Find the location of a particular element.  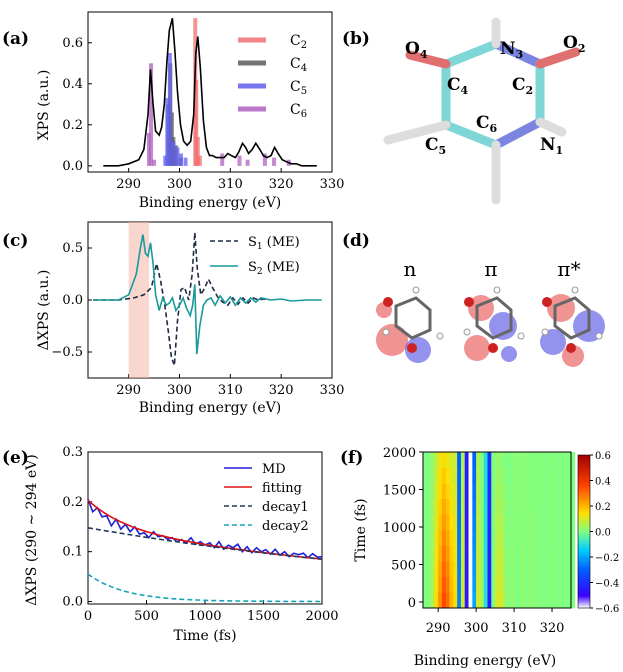

bar-C5 is located at coordinates (177, 156).